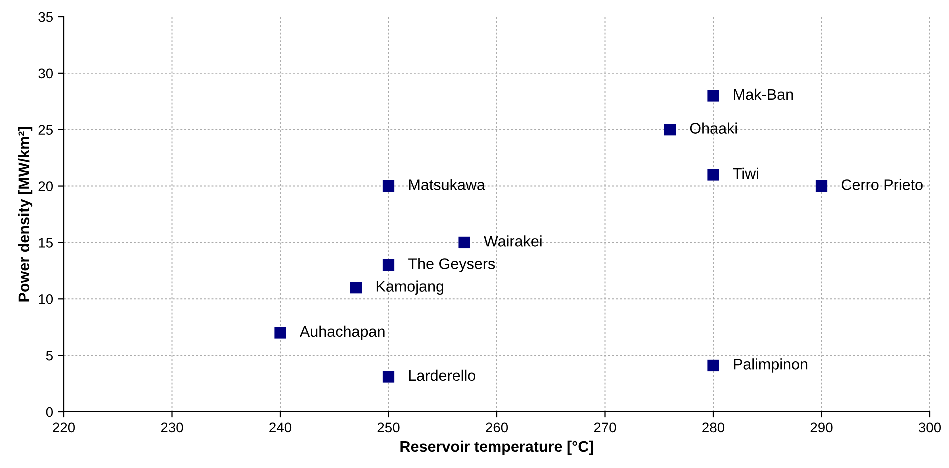 The width and height of the screenshot is (949, 468). I want to click on x-tick-label: 230, so click(172, 427).